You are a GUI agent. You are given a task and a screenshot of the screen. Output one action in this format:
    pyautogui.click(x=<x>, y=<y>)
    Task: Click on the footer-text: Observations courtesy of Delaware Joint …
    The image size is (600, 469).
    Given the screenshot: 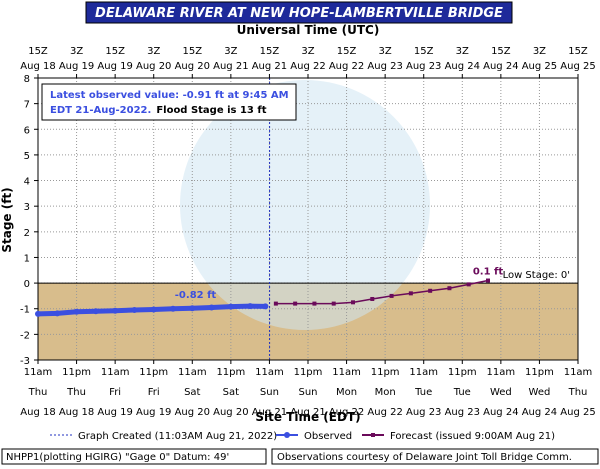 What is the action you would take?
    pyautogui.click(x=424, y=457)
    